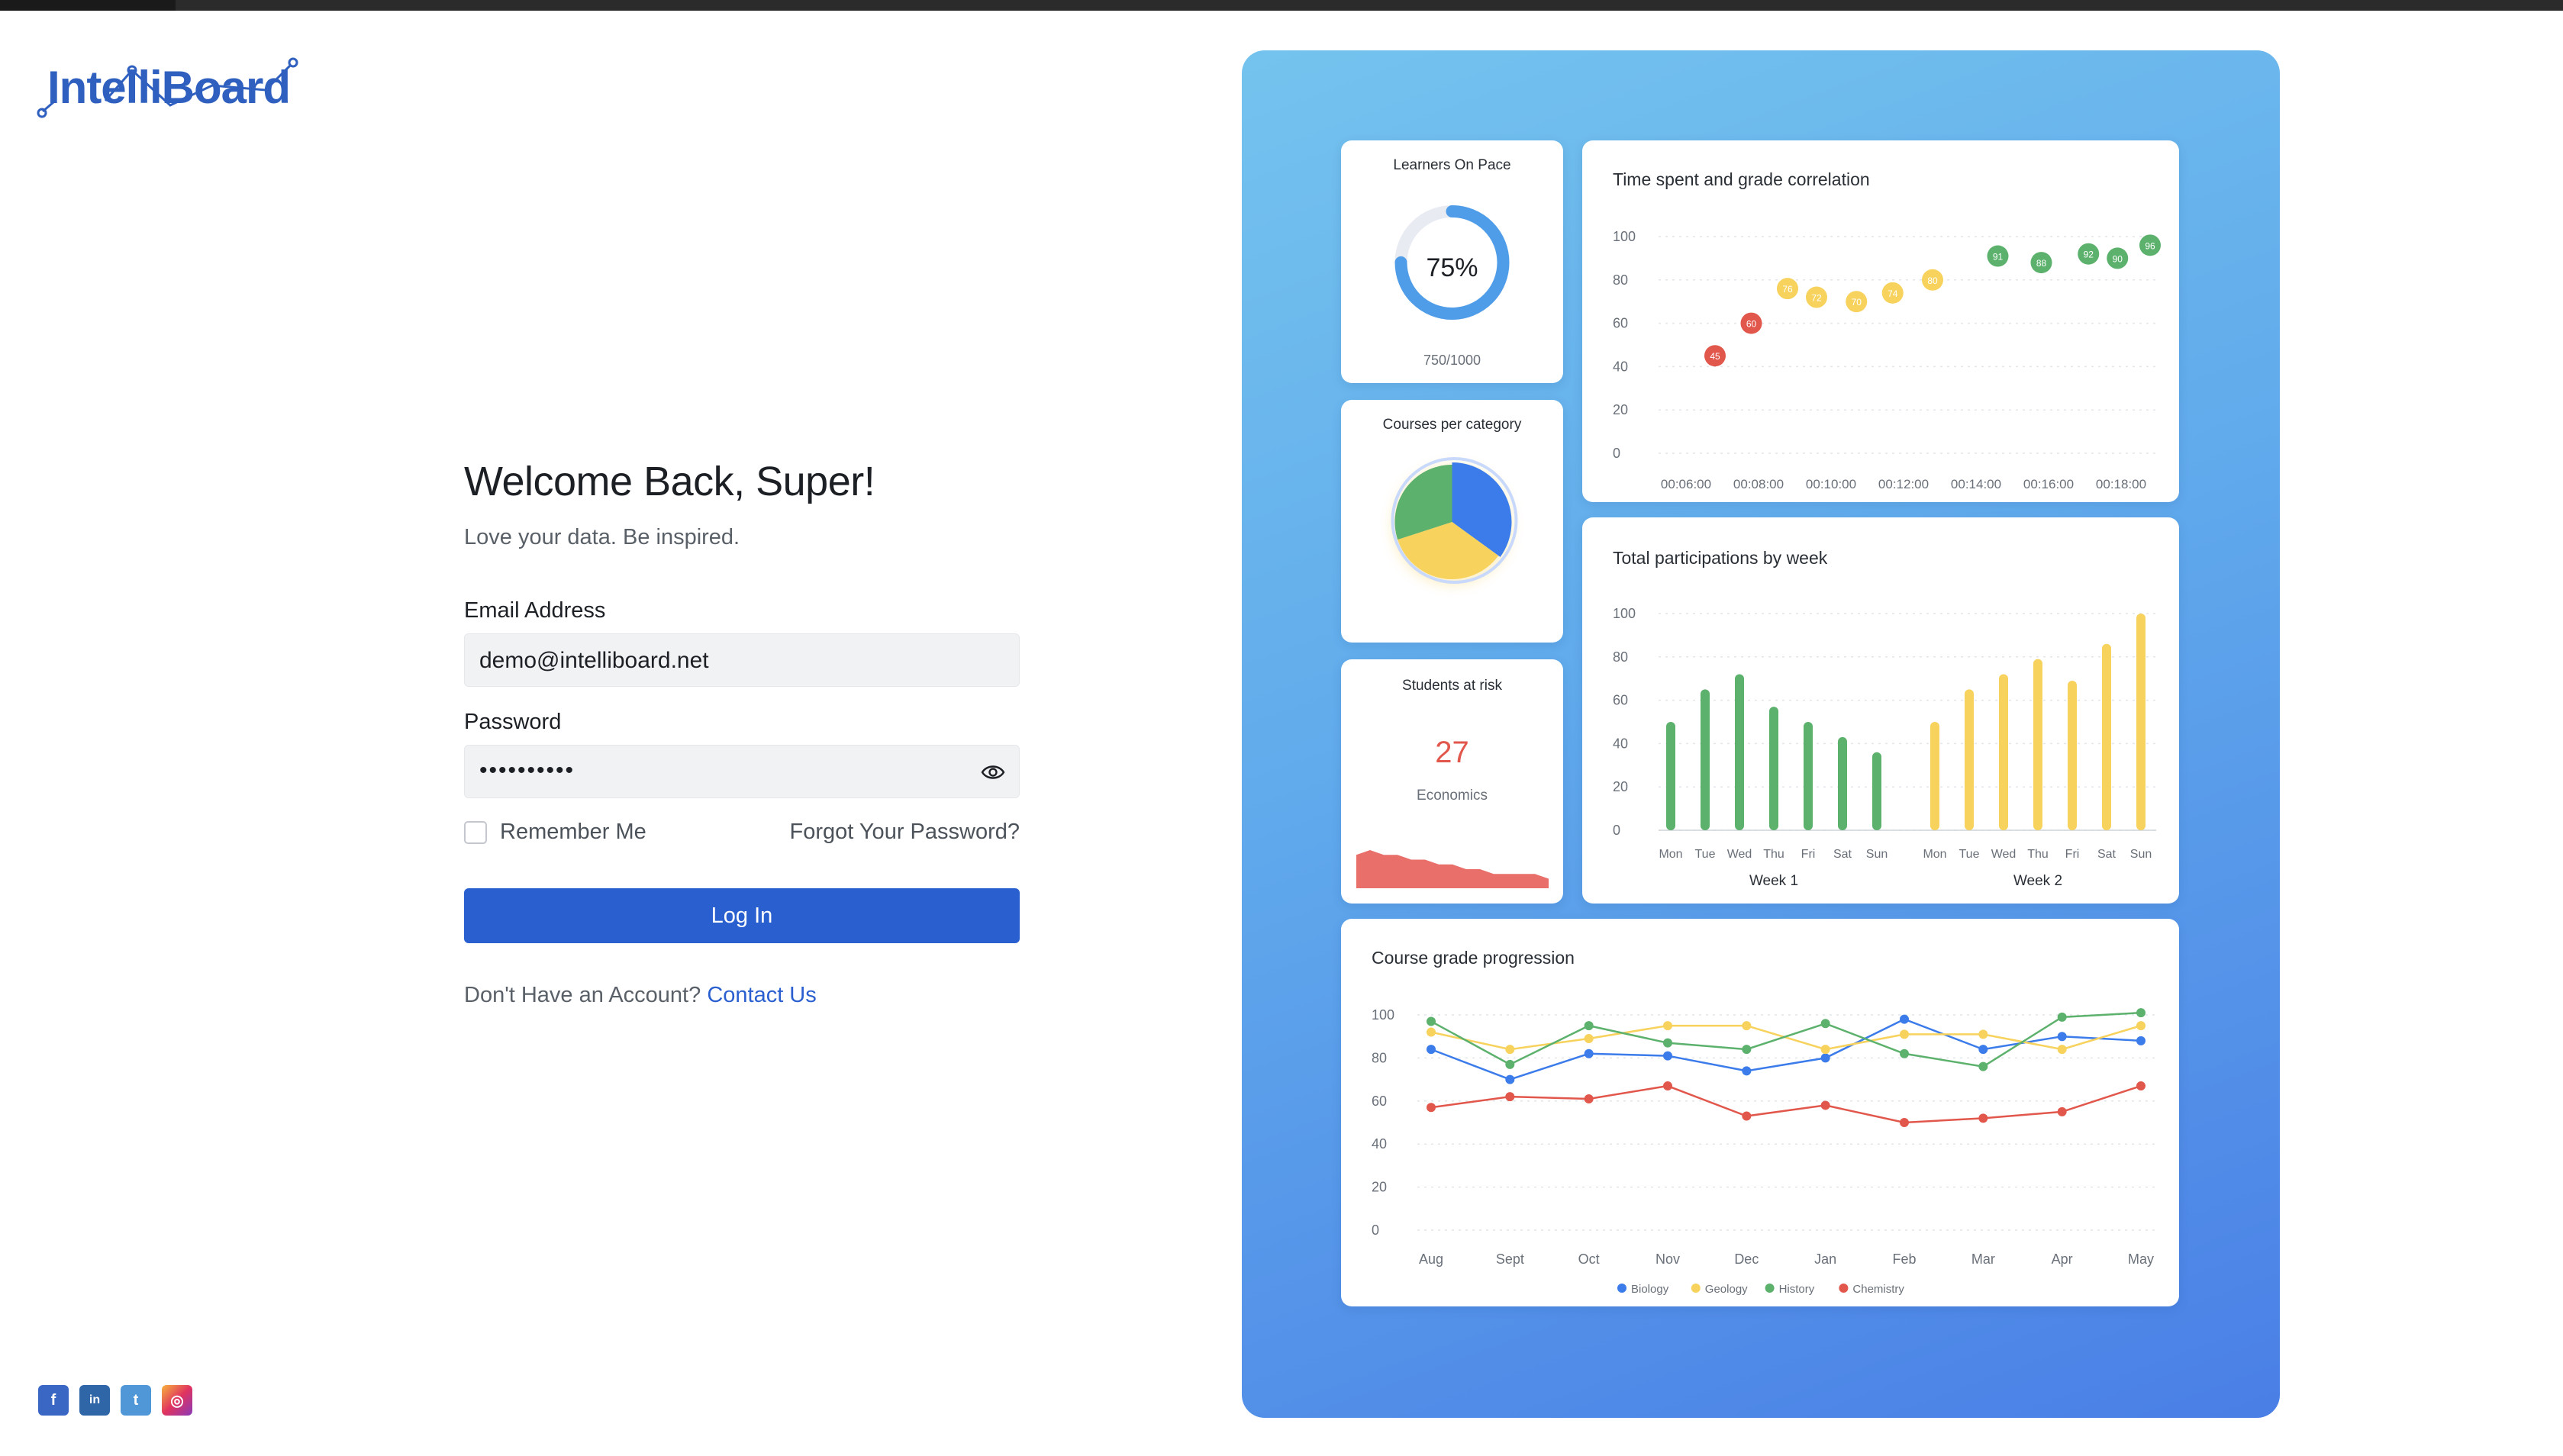  I want to click on pace-ring-progress, so click(1452, 262).